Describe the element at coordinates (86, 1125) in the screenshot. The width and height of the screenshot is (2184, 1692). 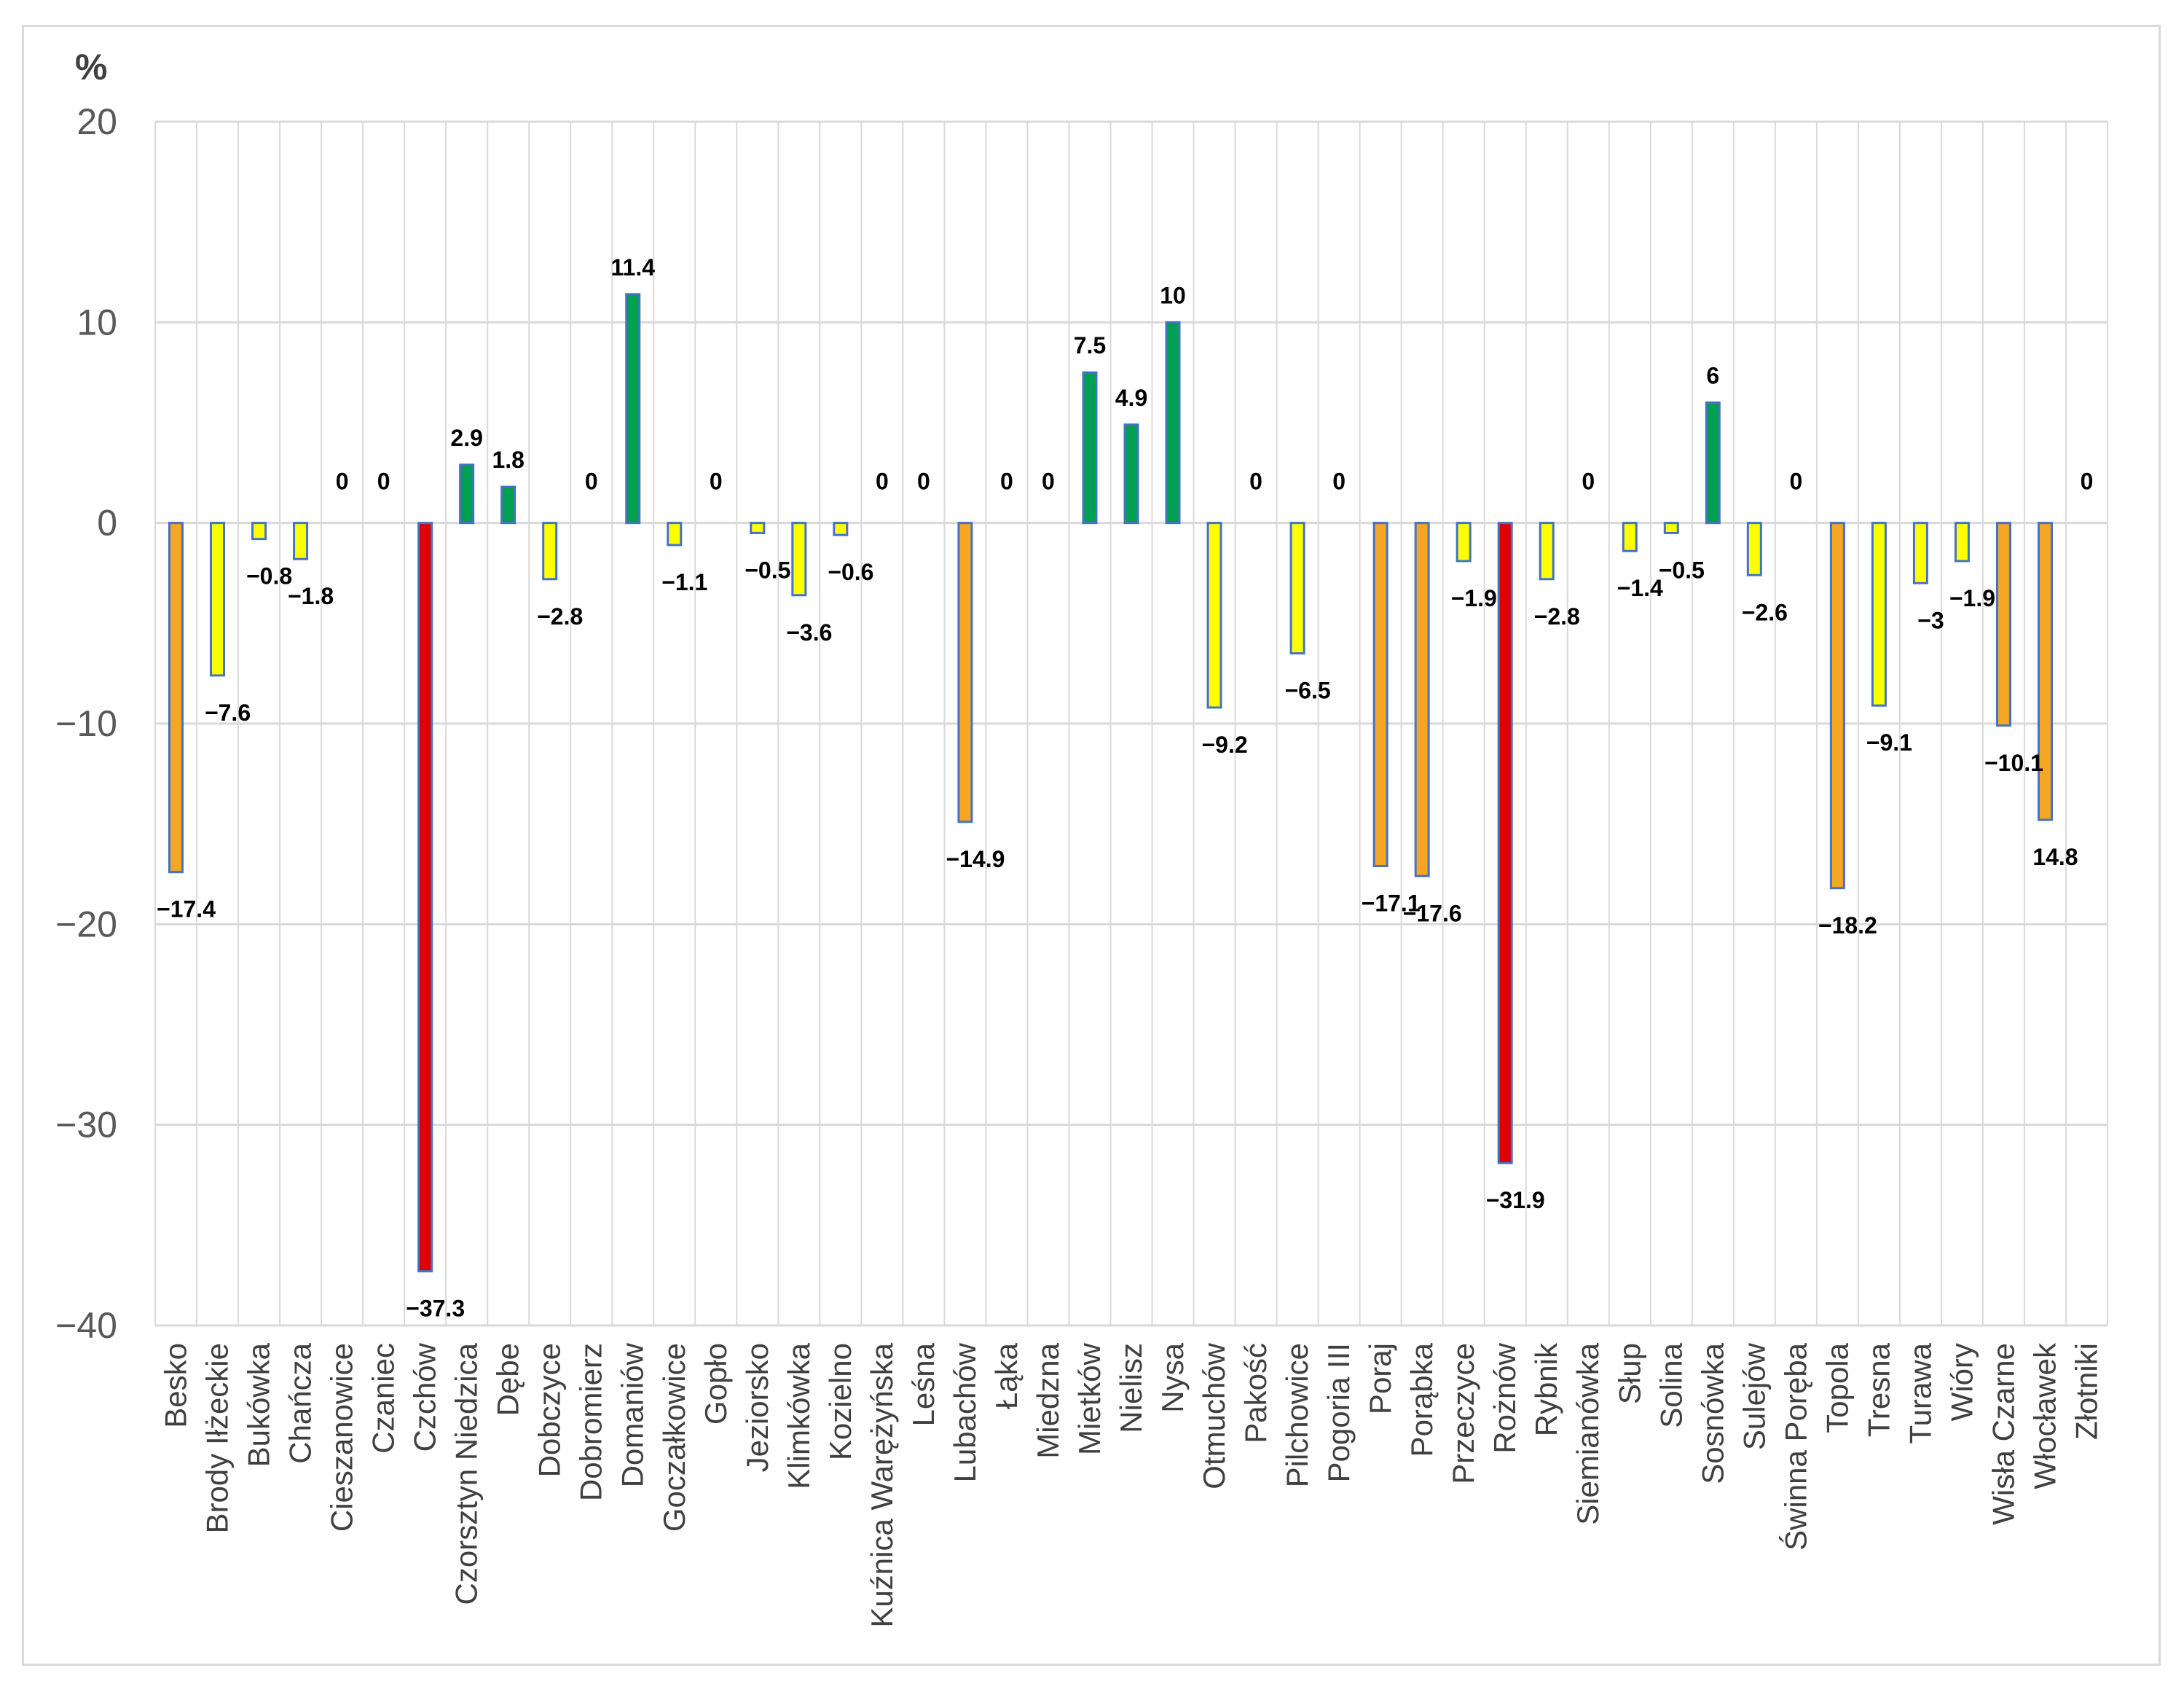
I see `y-tick-label: −30` at that location.